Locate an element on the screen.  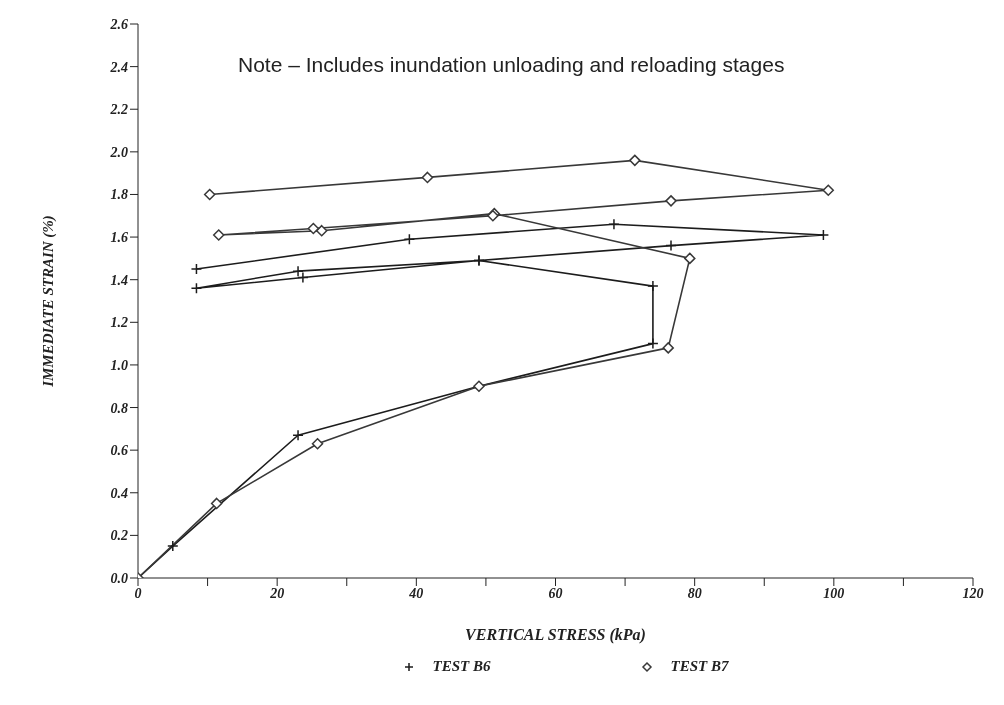
y-tick-label: 2.0 is located at coordinates (118, 152).